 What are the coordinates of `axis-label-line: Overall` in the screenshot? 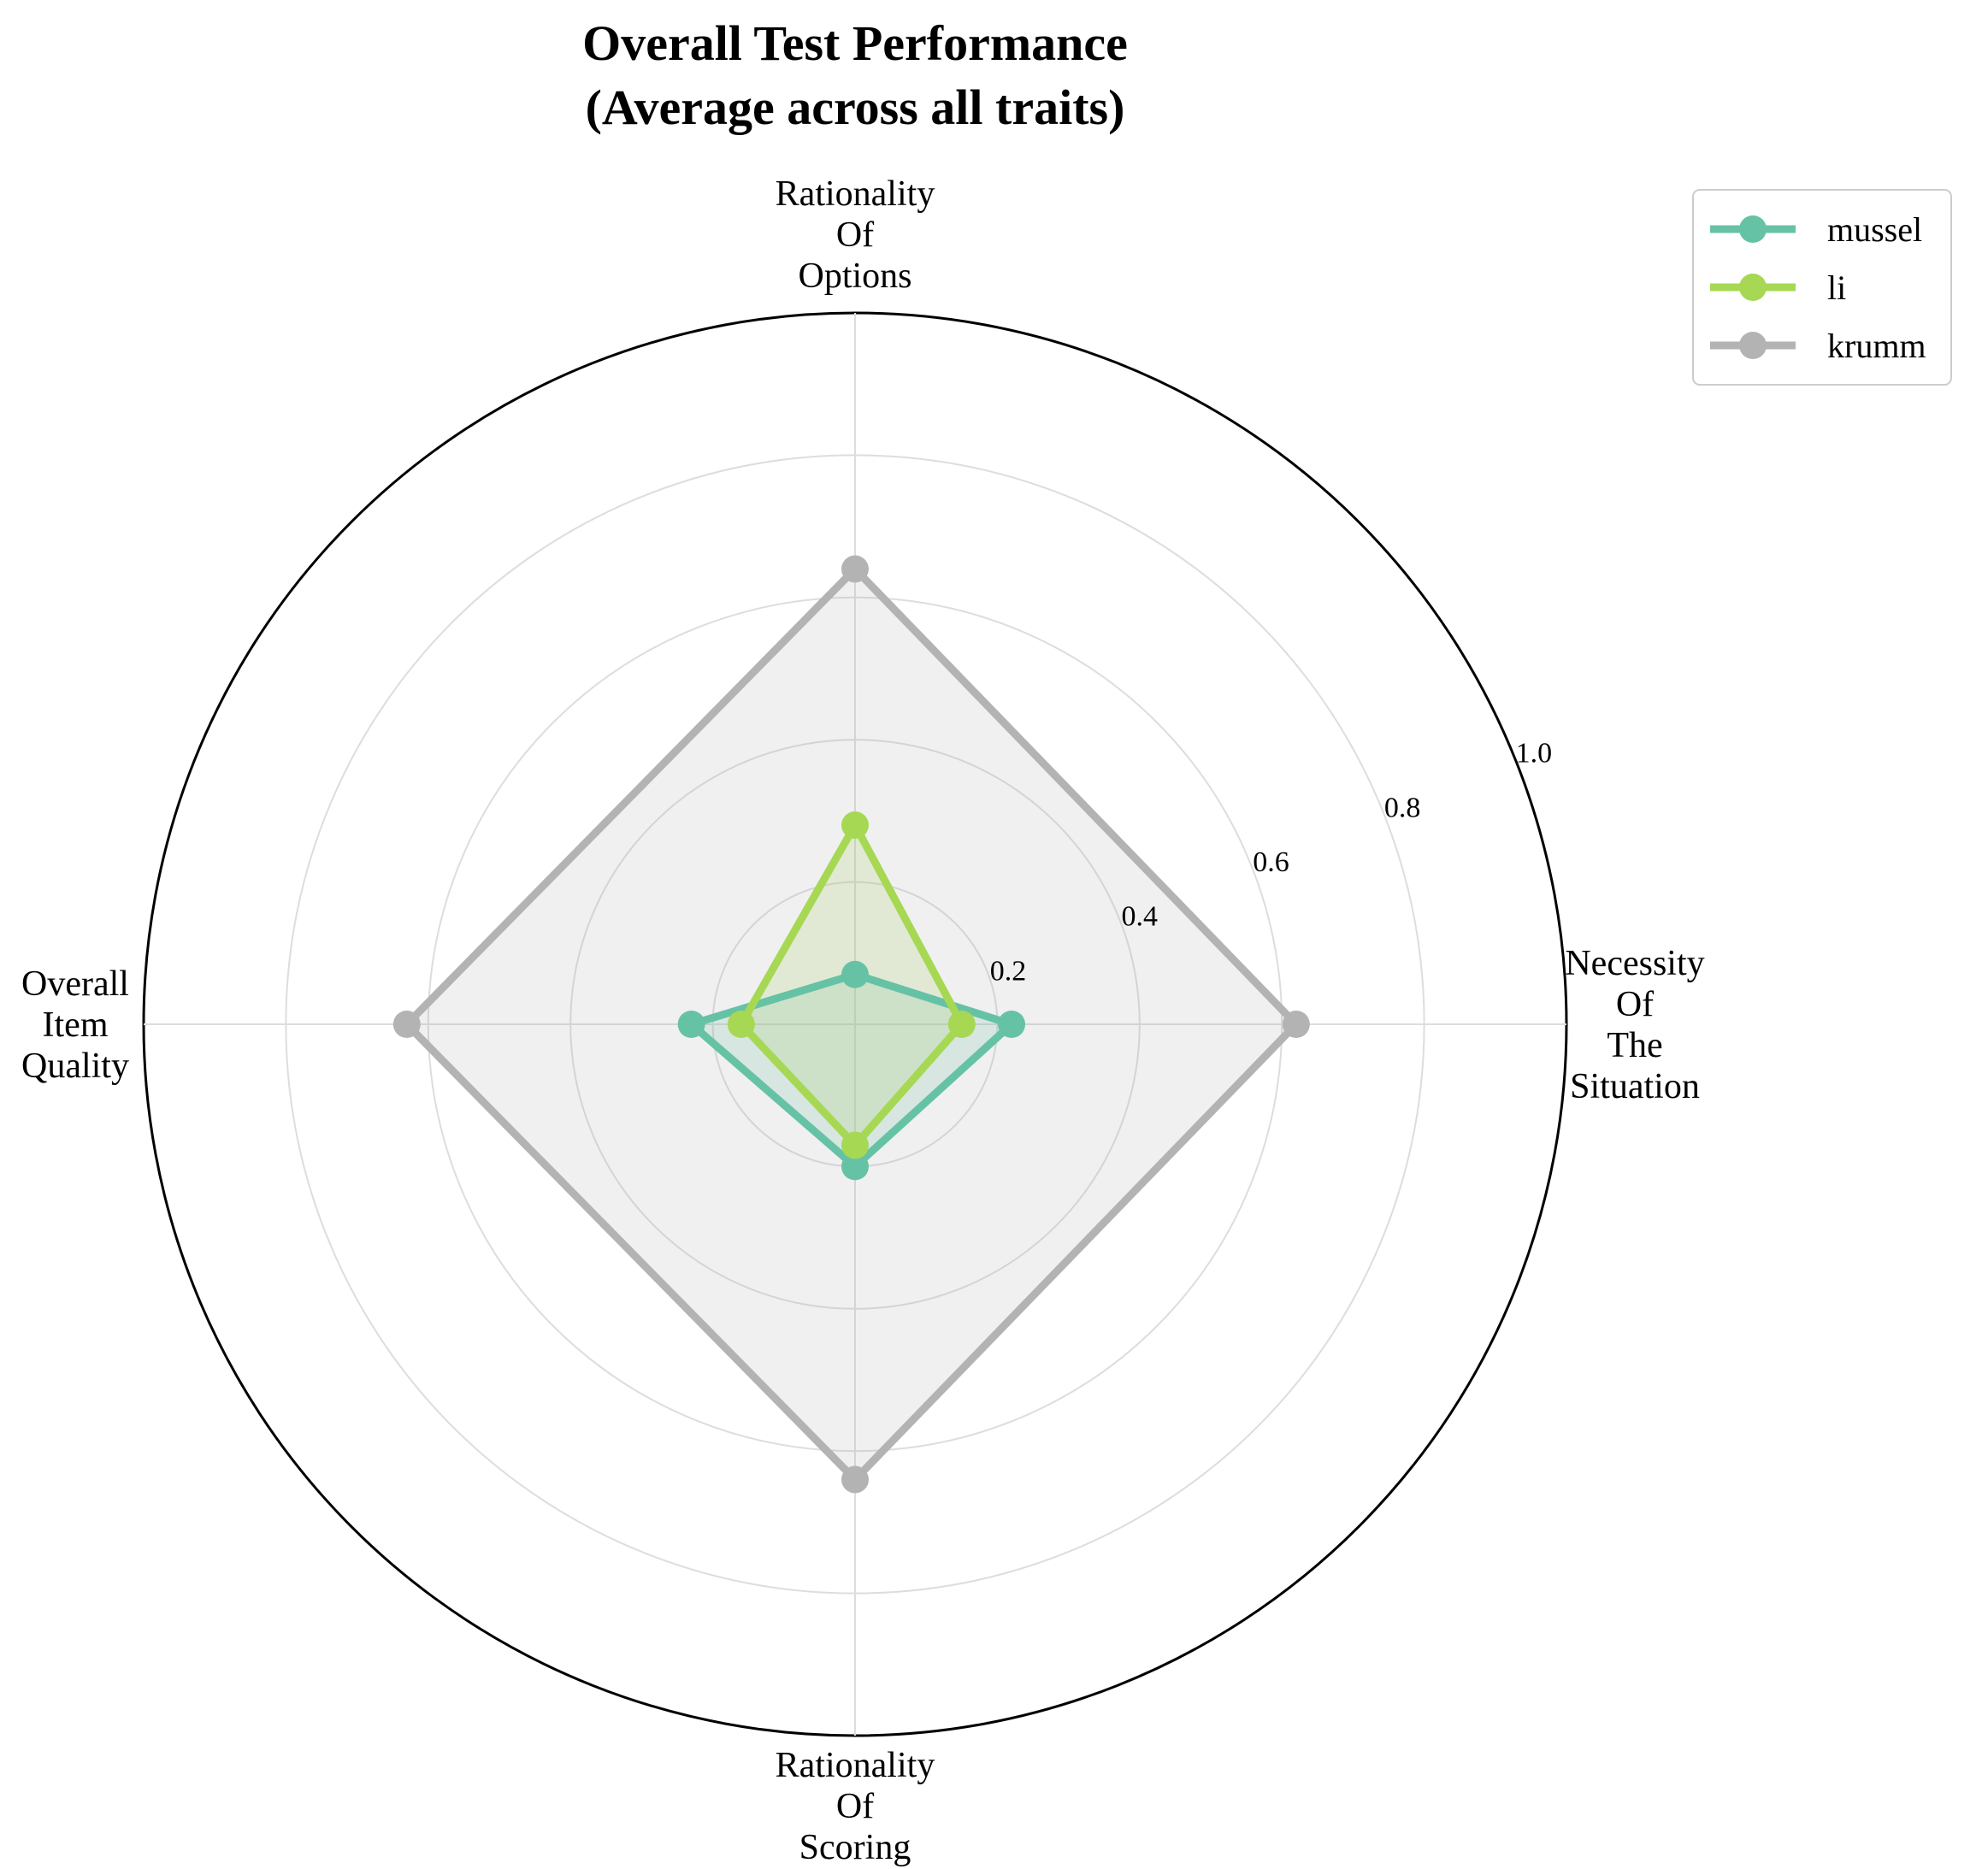 It's located at (75, 984).